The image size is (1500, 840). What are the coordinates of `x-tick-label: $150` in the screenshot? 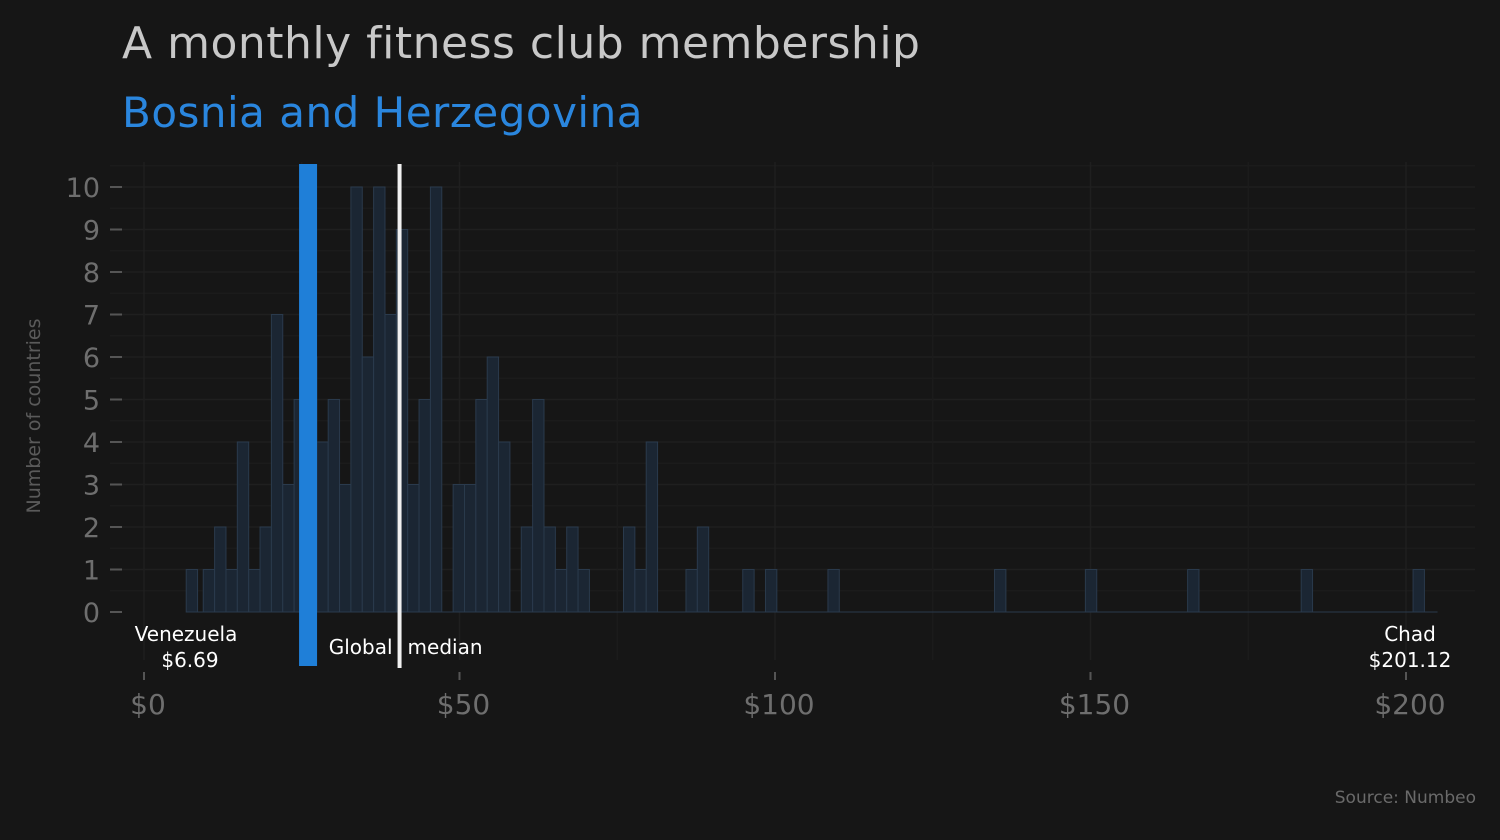 It's located at (1094, 704).